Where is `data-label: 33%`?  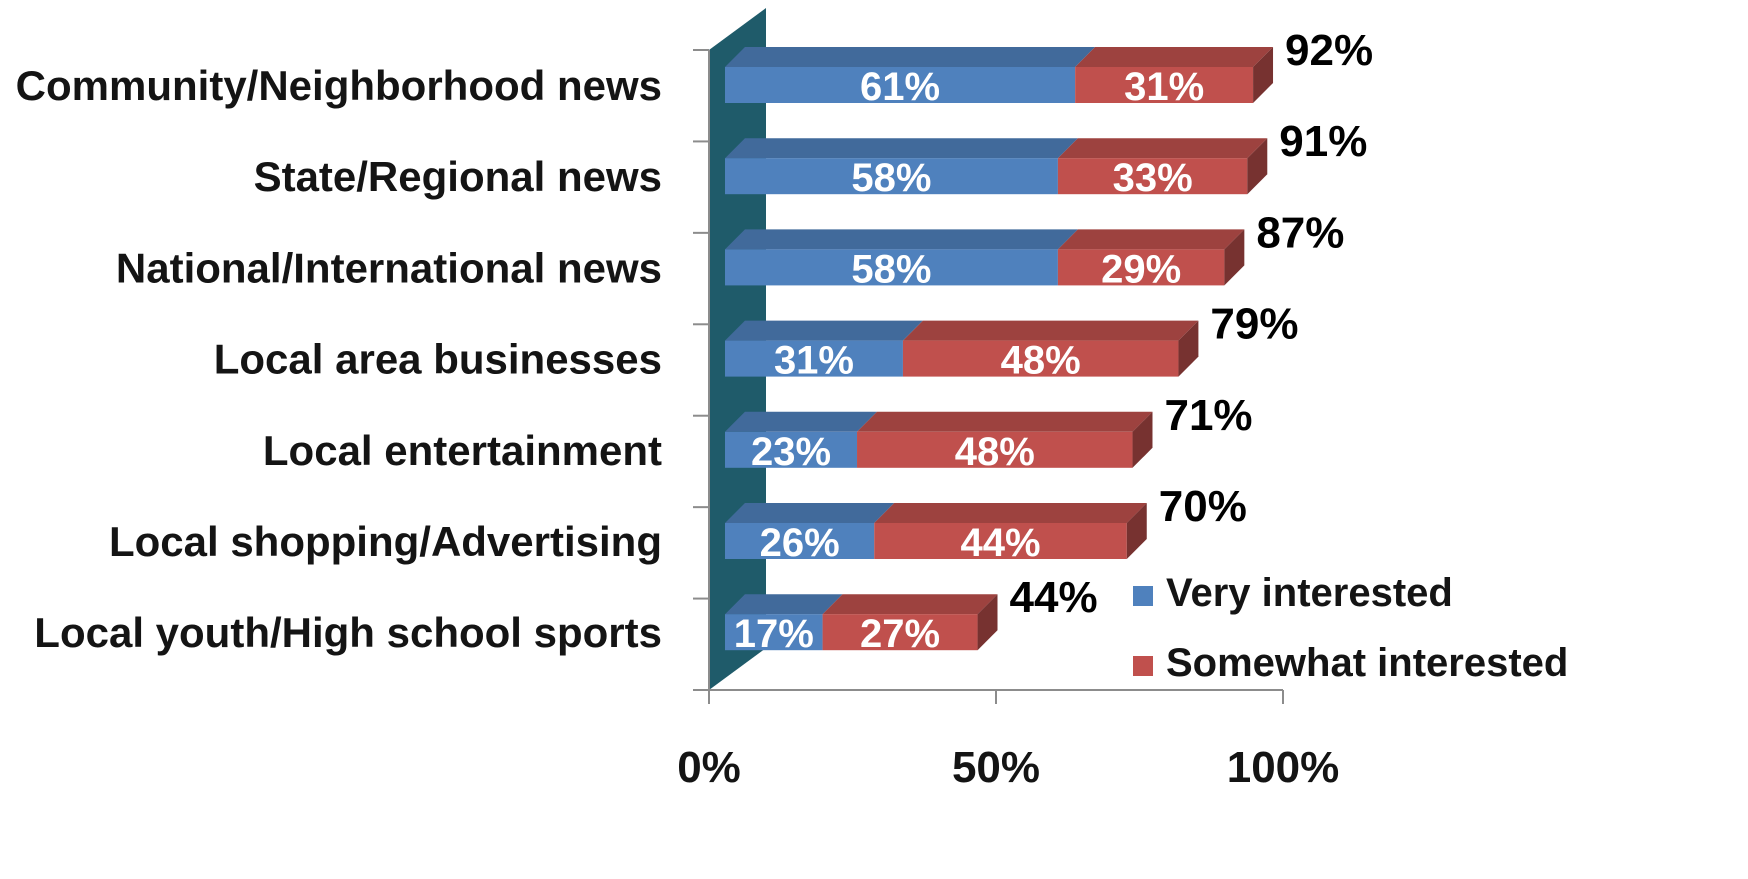
data-label: 33% is located at coordinates (1153, 178).